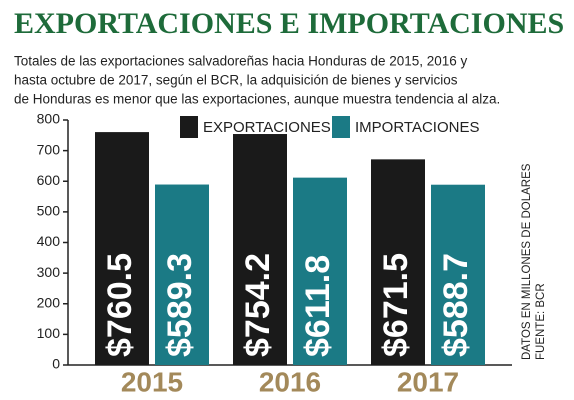  What do you see at coordinates (49, 241) in the screenshot?
I see `y-tick-label: 400` at bounding box center [49, 241].